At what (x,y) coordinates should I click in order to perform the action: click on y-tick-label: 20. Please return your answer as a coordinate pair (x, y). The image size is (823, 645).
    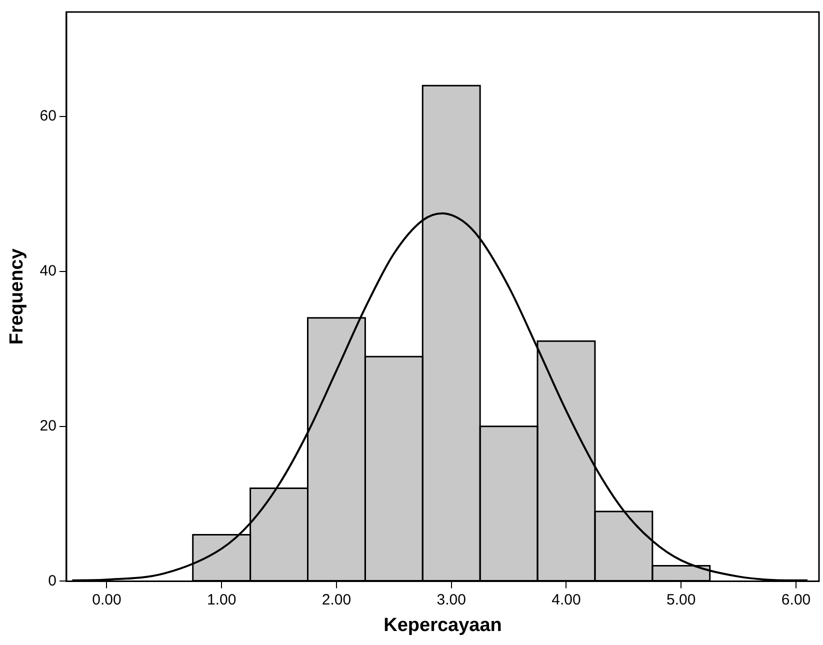
    Looking at the image, I should click on (48, 425).